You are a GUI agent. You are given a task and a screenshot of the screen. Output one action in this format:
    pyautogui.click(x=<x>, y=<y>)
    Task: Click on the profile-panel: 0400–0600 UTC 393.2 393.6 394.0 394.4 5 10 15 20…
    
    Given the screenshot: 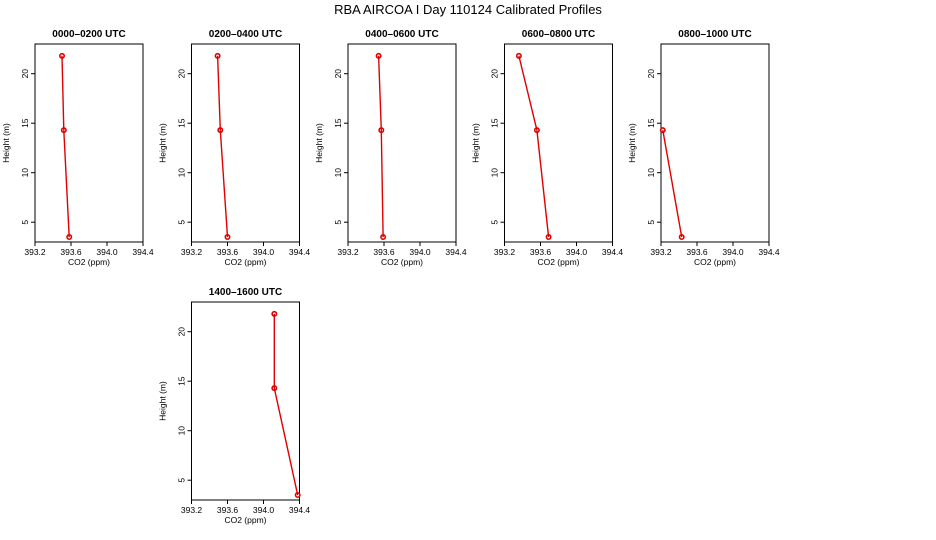 What is the action you would take?
    pyautogui.click(x=390, y=148)
    